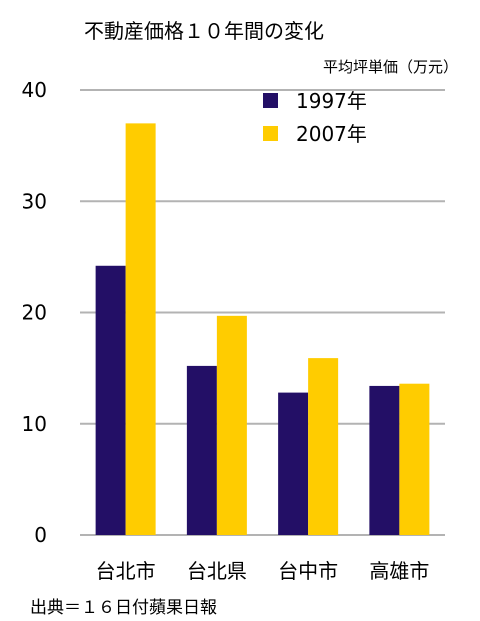 The width and height of the screenshot is (480, 621). I want to click on legend-label: 2007年, so click(331, 134).